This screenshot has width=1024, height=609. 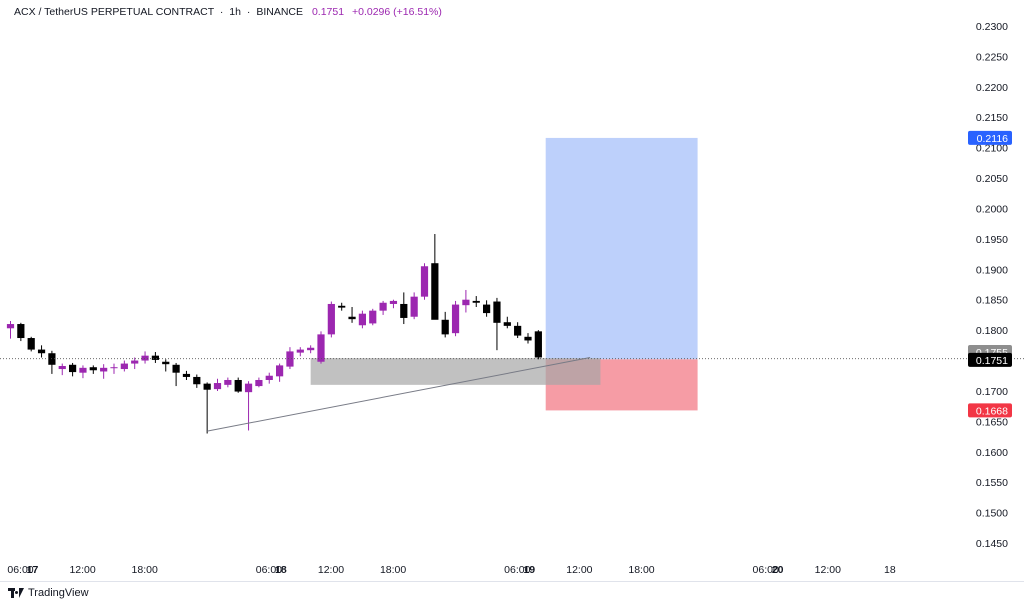 What do you see at coordinates (529, 570) in the screenshot?
I see `time-tick-label: 19` at bounding box center [529, 570].